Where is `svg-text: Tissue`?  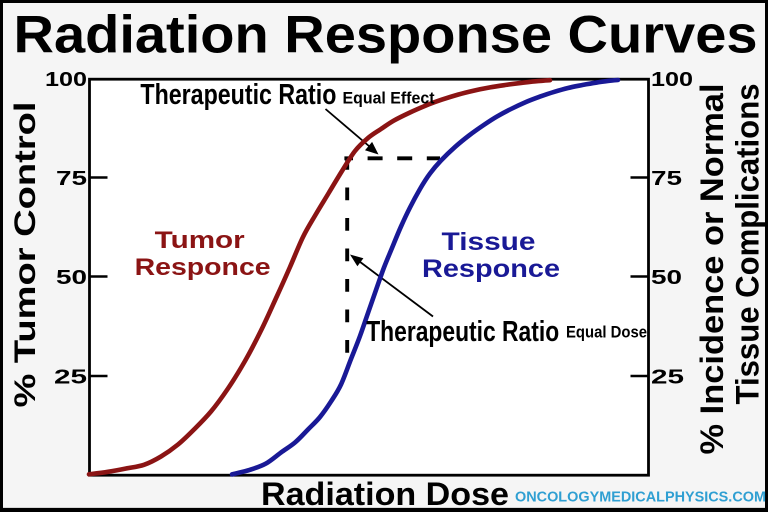 svg-text: Tissue is located at coordinates (489, 242).